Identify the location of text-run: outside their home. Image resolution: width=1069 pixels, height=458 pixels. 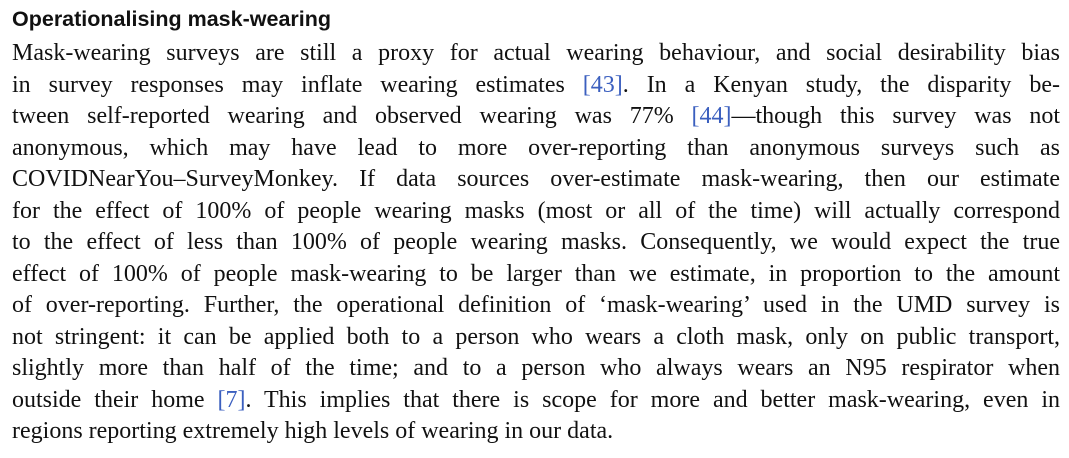
(115, 399).